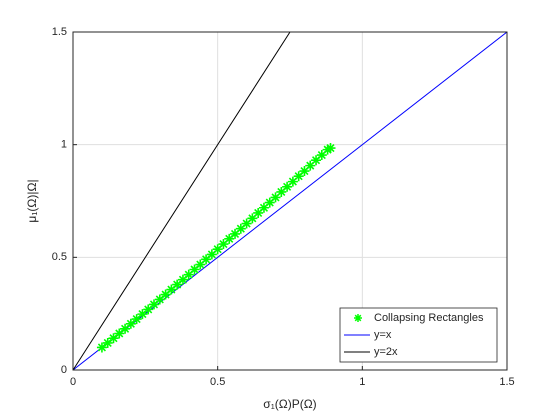  I want to click on x-tick-label: 1.5, so click(506, 382).